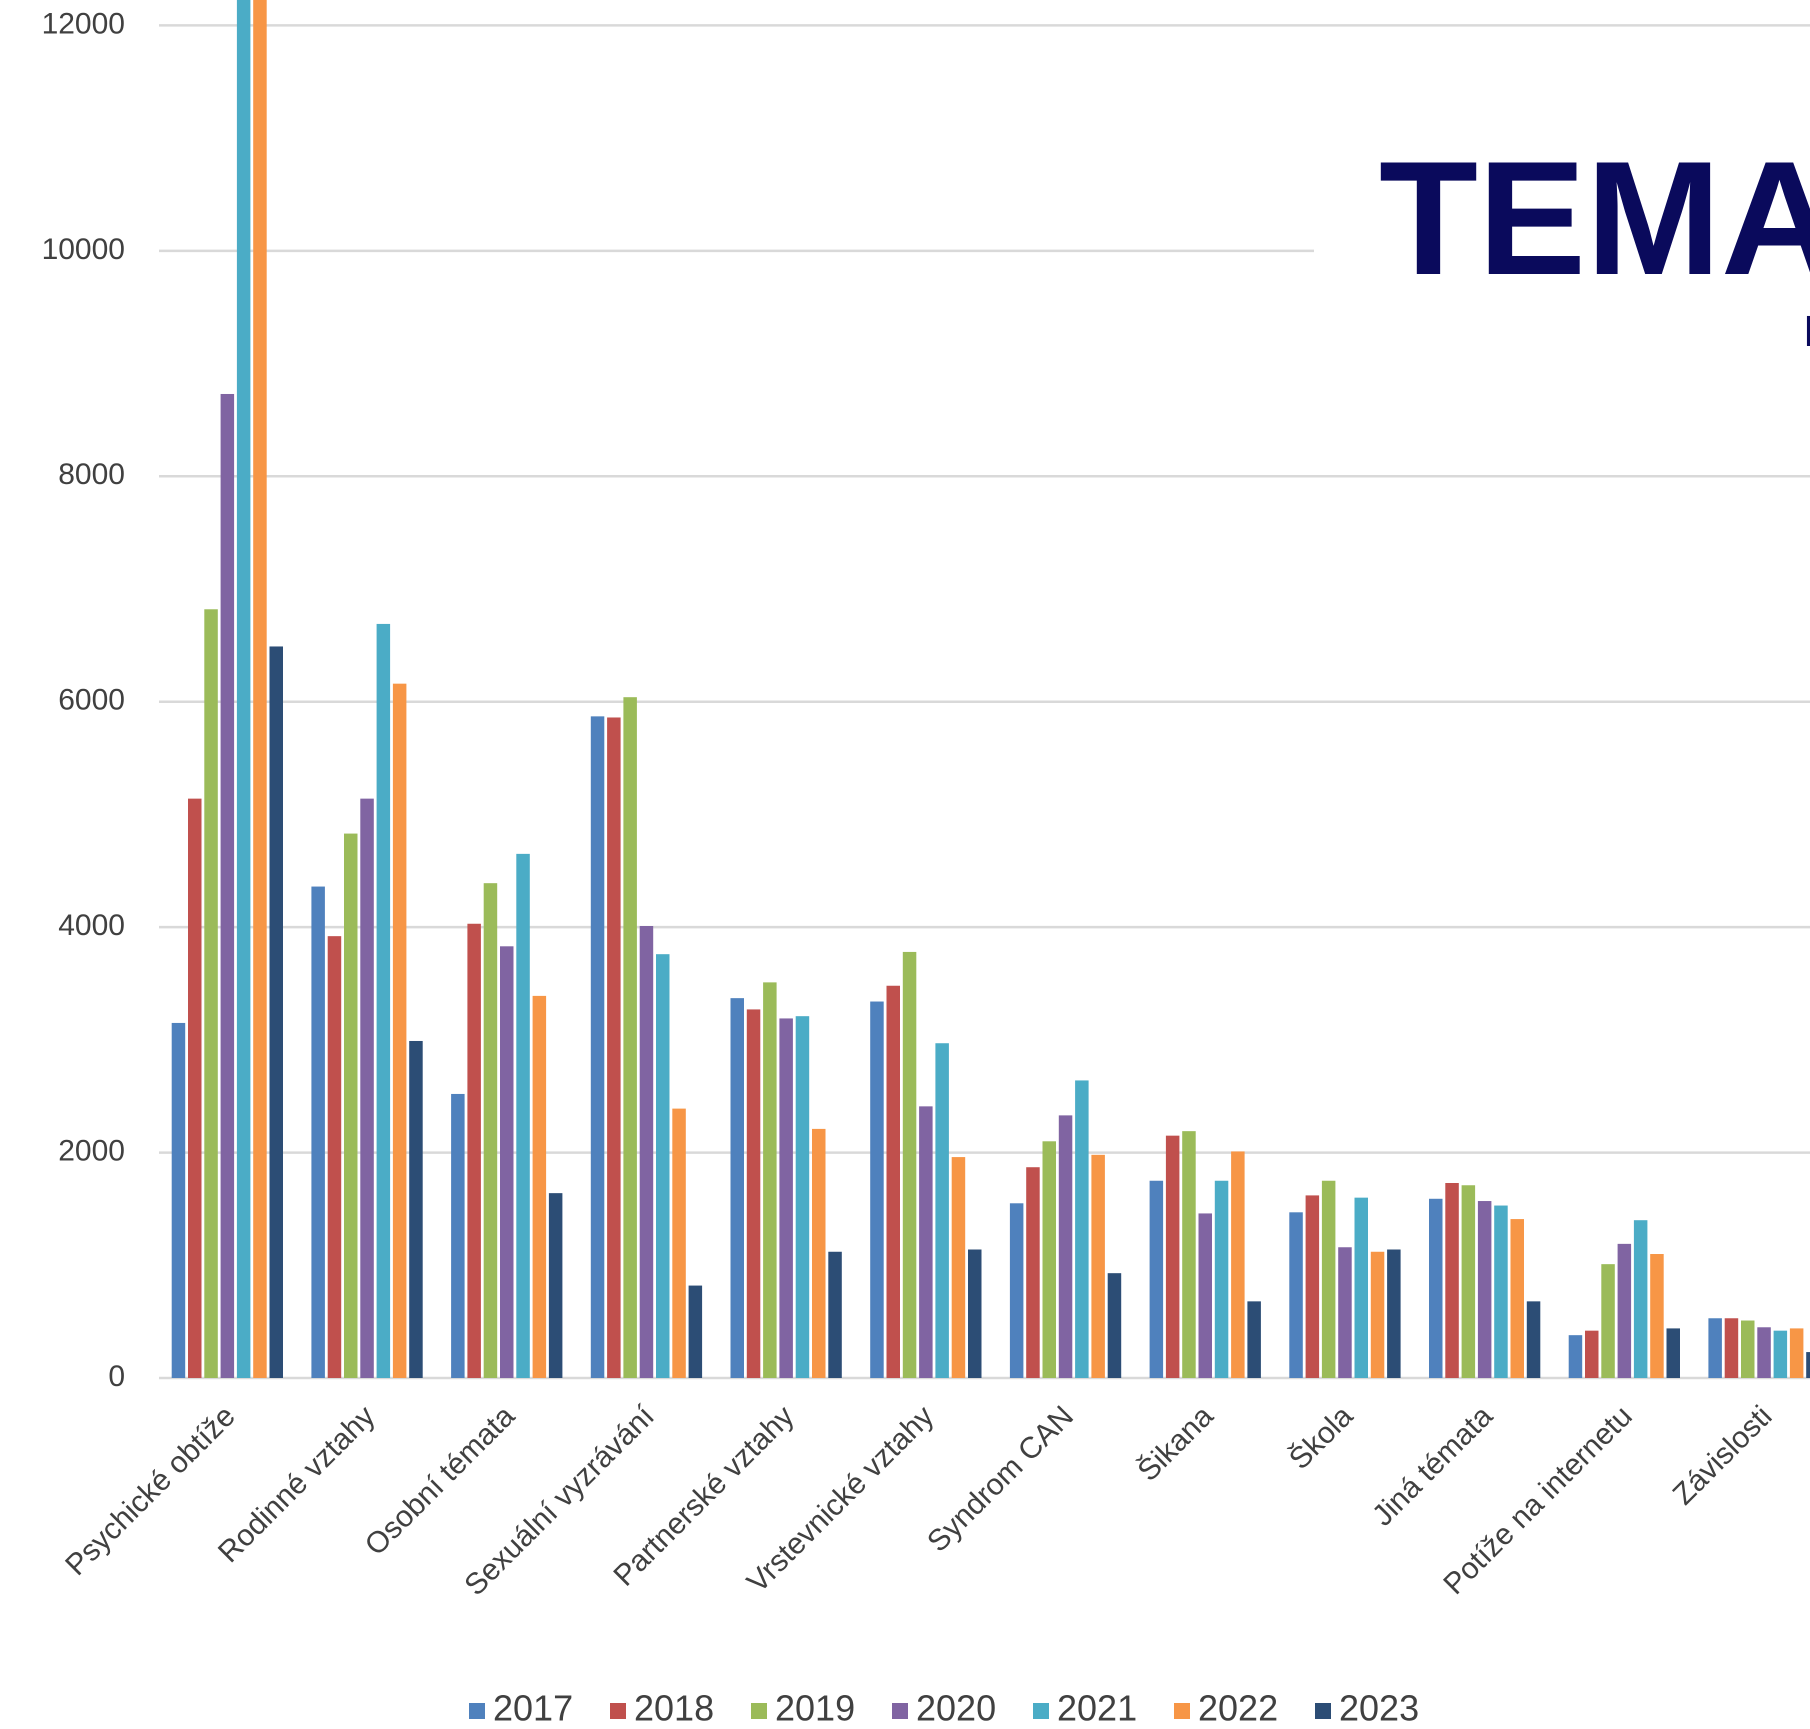  What do you see at coordinates (116, 1376) in the screenshot?
I see `y-tick-label: 0` at bounding box center [116, 1376].